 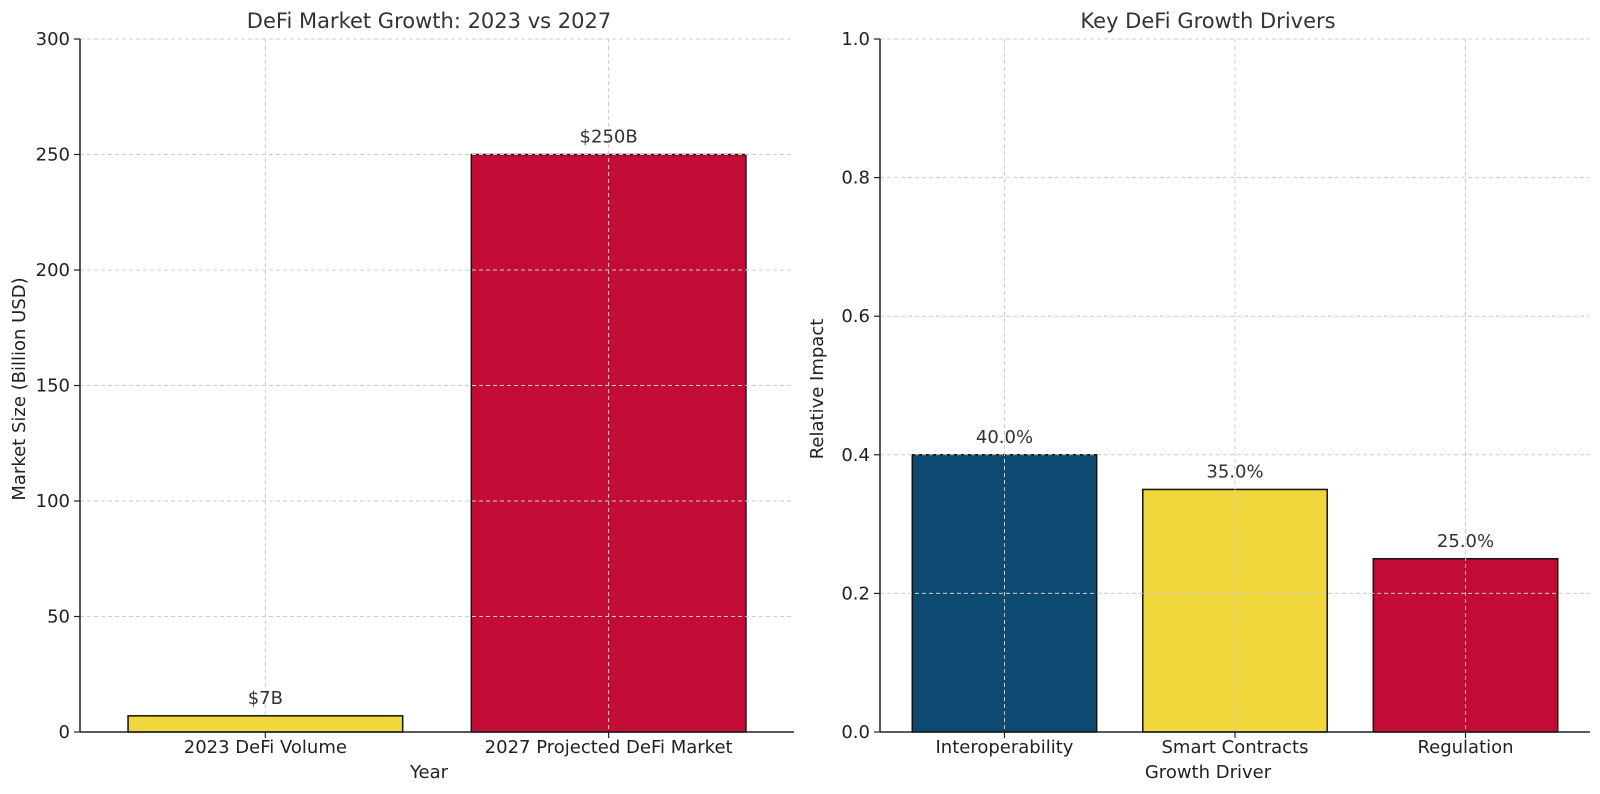 I want to click on x-tick-label: Regulation, so click(x=1465, y=747).